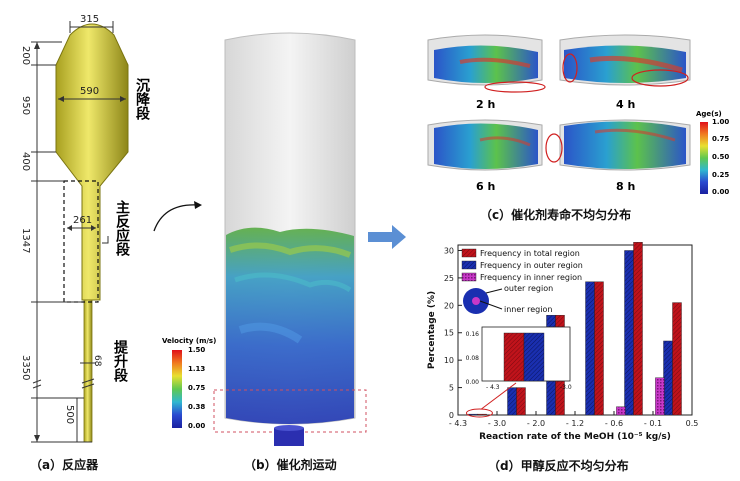 The width and height of the screenshot is (740, 481). I want to click on y-tick-label: 15, so click(449, 333).